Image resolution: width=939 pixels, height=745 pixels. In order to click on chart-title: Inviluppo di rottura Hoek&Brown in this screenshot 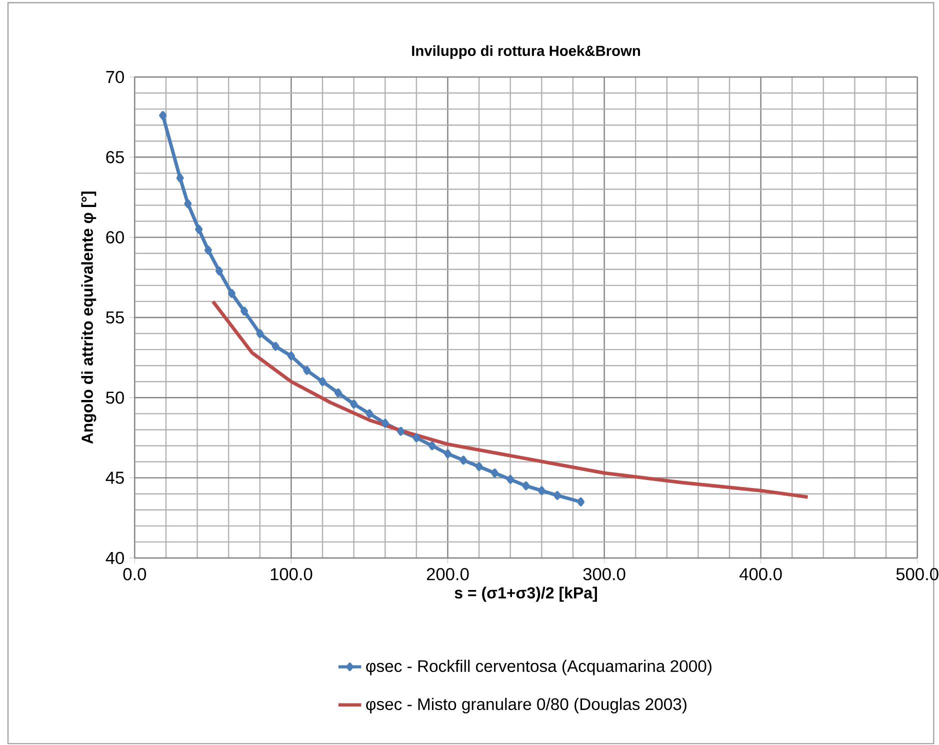, I will do `click(526, 52)`.